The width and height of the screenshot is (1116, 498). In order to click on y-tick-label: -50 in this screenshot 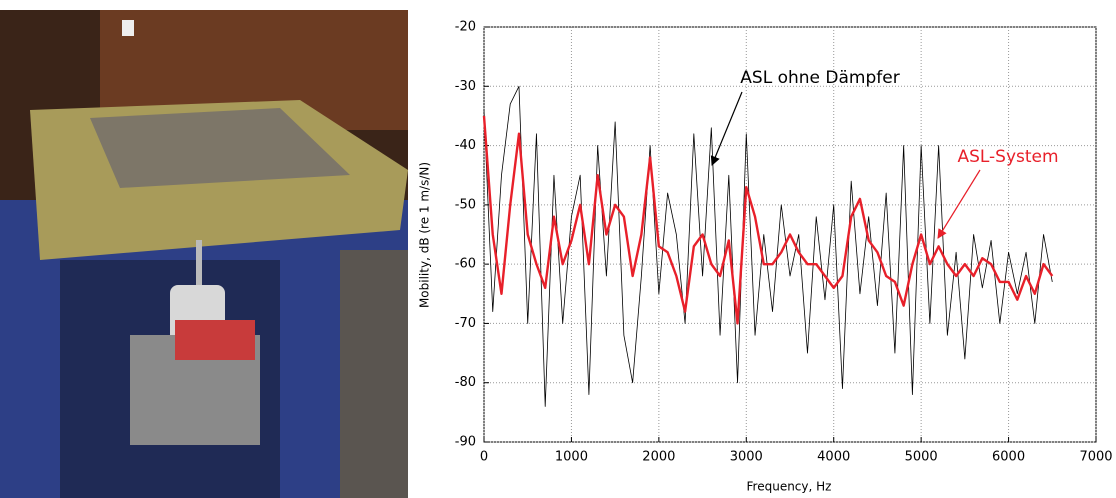, I will do `click(465, 204)`.